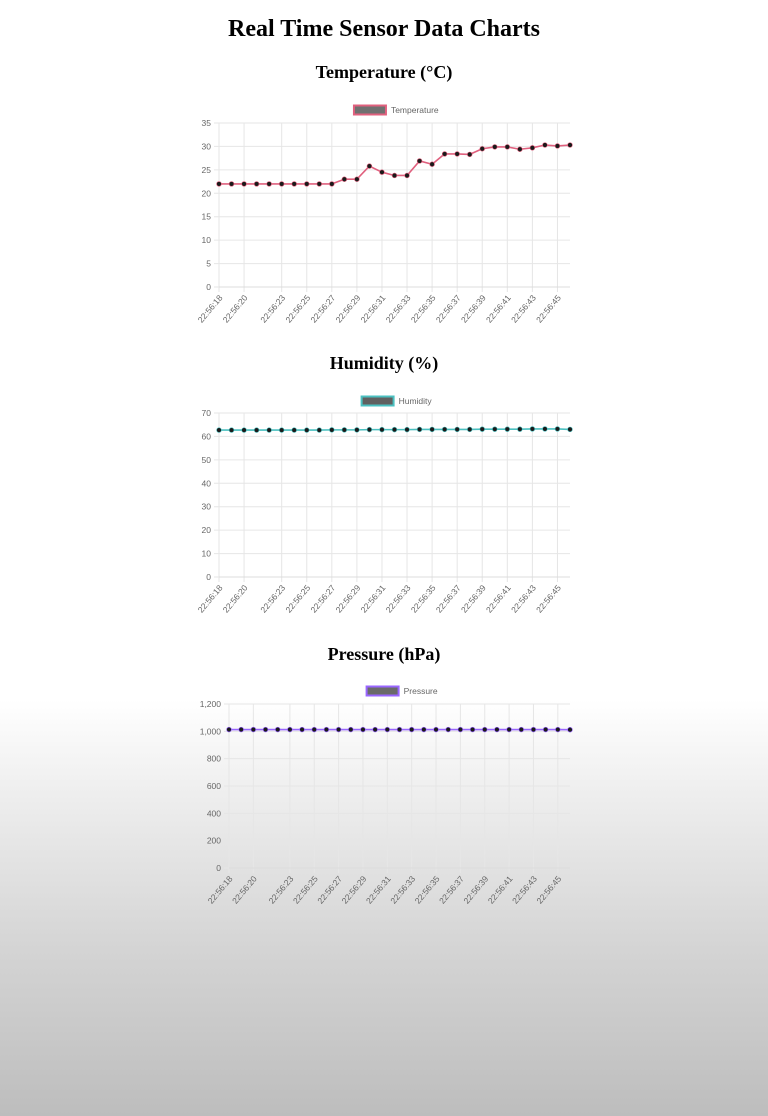 Image resolution: width=768 pixels, height=1116 pixels. What do you see at coordinates (421, 691) in the screenshot?
I see `pressure-legend-label: Pressure` at bounding box center [421, 691].